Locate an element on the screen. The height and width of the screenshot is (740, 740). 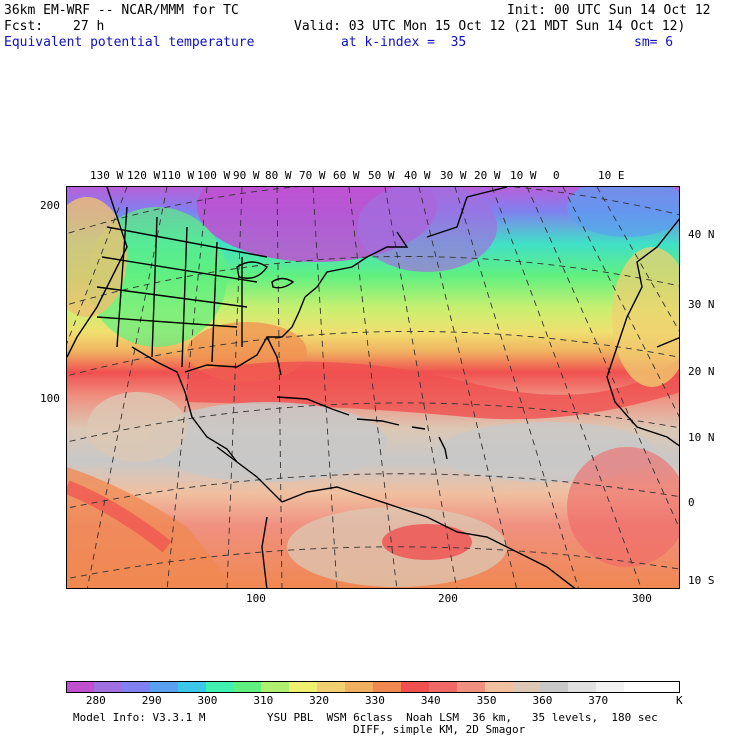
colorbar-border is located at coordinates (373, 687).